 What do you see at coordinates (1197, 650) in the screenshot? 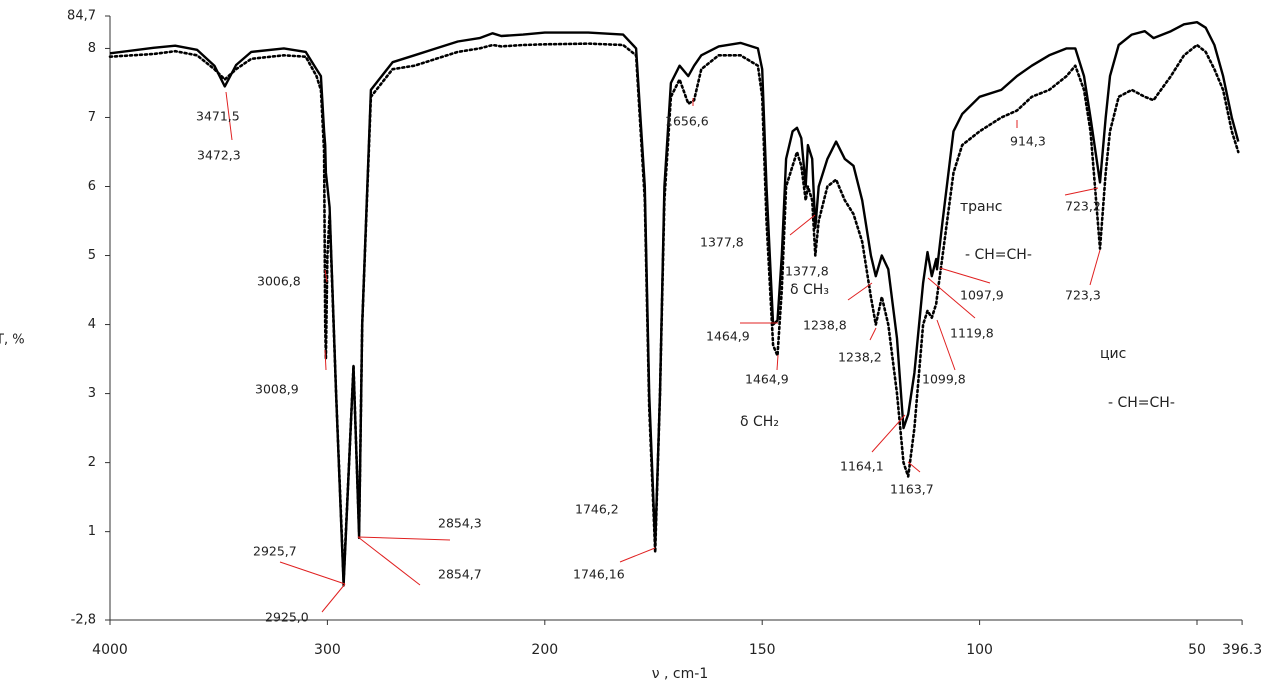
I see `x-tick-label: 50` at bounding box center [1197, 650].